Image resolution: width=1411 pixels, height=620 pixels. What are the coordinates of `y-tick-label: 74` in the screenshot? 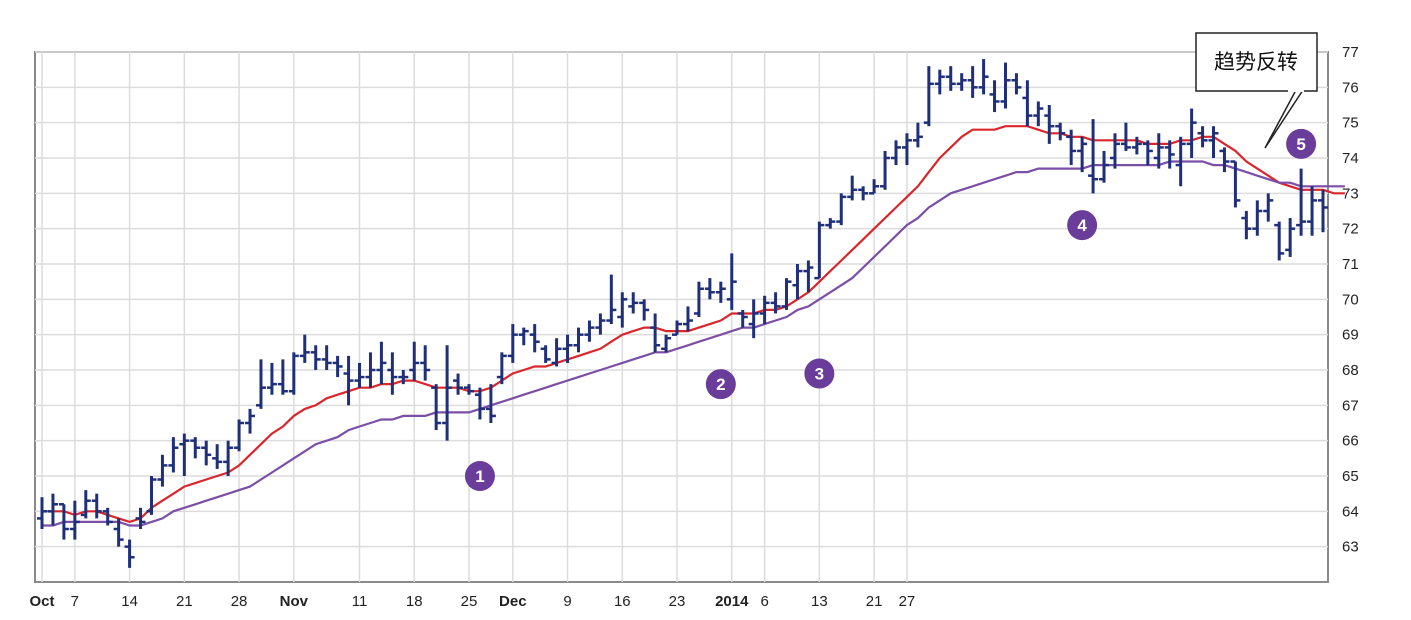 It's located at (1350, 158).